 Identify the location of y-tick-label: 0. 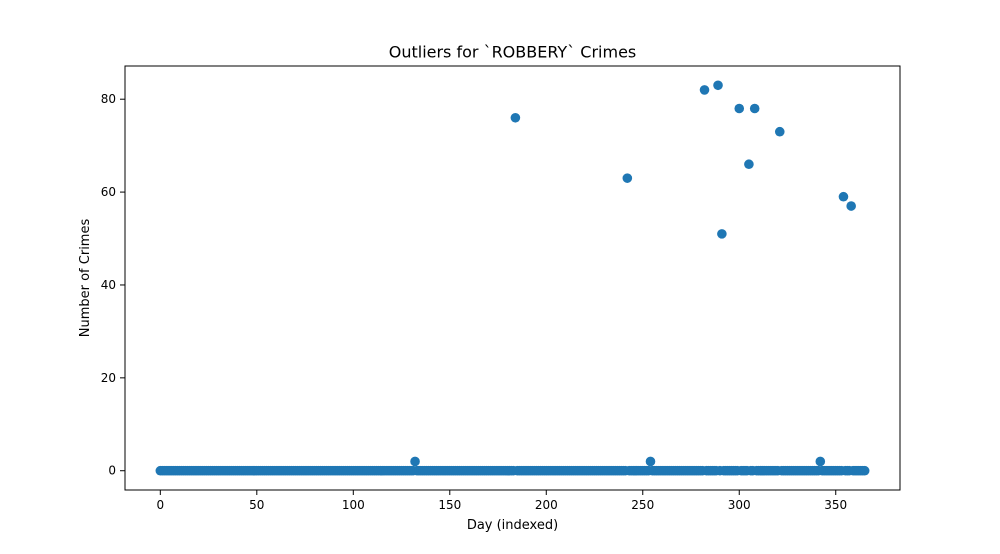
(112, 471).